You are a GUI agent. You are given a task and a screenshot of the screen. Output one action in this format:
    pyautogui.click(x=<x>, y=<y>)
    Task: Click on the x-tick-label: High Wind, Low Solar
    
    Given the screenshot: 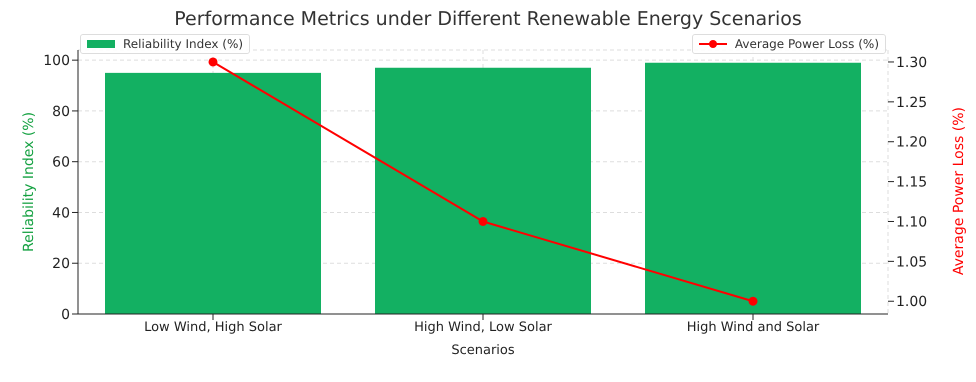 What is the action you would take?
    pyautogui.click(x=483, y=328)
    